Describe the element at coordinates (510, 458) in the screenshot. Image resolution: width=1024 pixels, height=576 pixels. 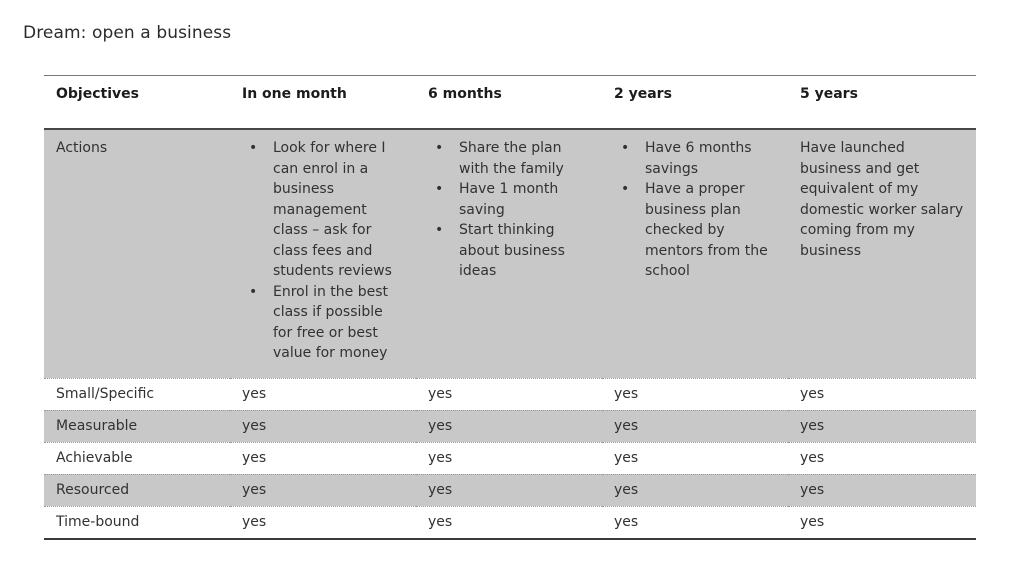
I see `table-row-achievable: Achievable yes yes yes yes` at that location.